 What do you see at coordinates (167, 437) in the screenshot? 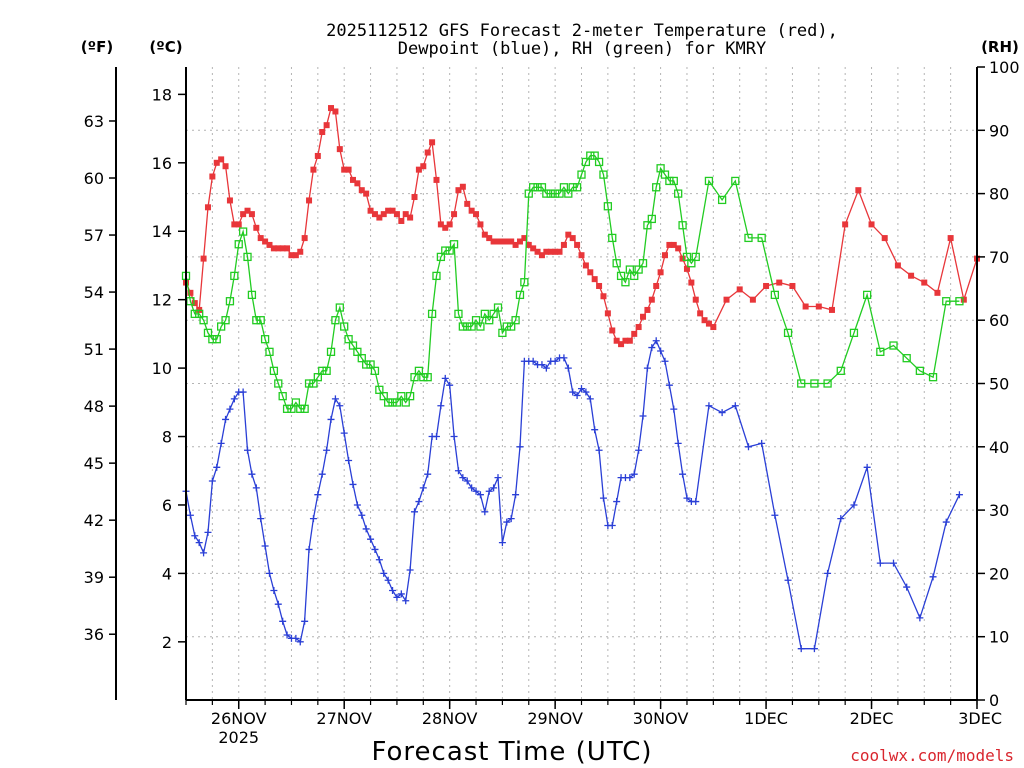
I see `celsius-tick-label: 8` at bounding box center [167, 437].